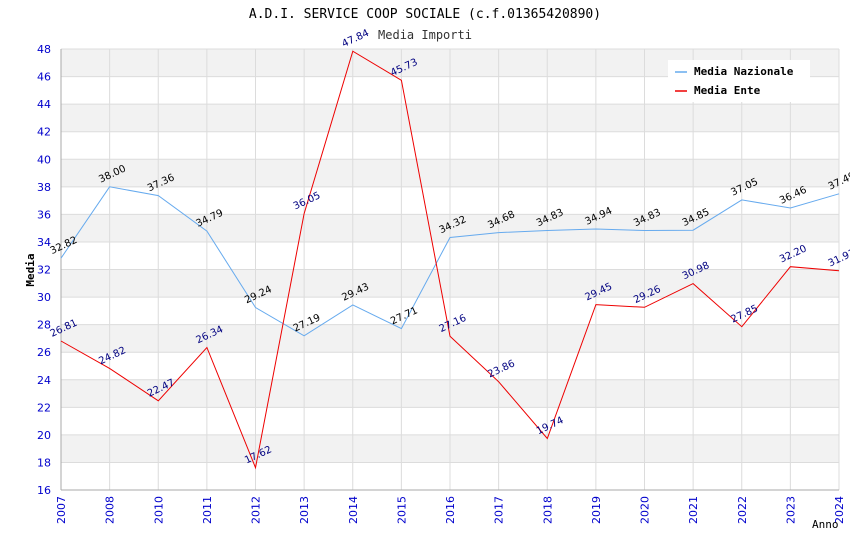 The width and height of the screenshot is (850, 550). I want to click on y-tick-label: 46, so click(44, 77).